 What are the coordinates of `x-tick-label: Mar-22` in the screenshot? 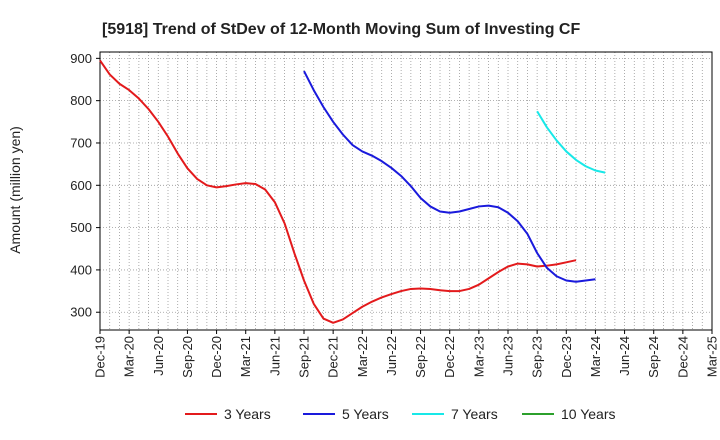 It's located at (362, 356).